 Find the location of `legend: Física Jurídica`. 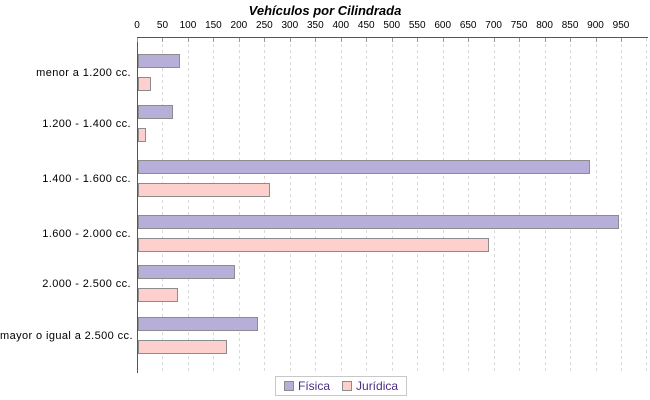

legend: Física Jurídica is located at coordinates (341, 386).